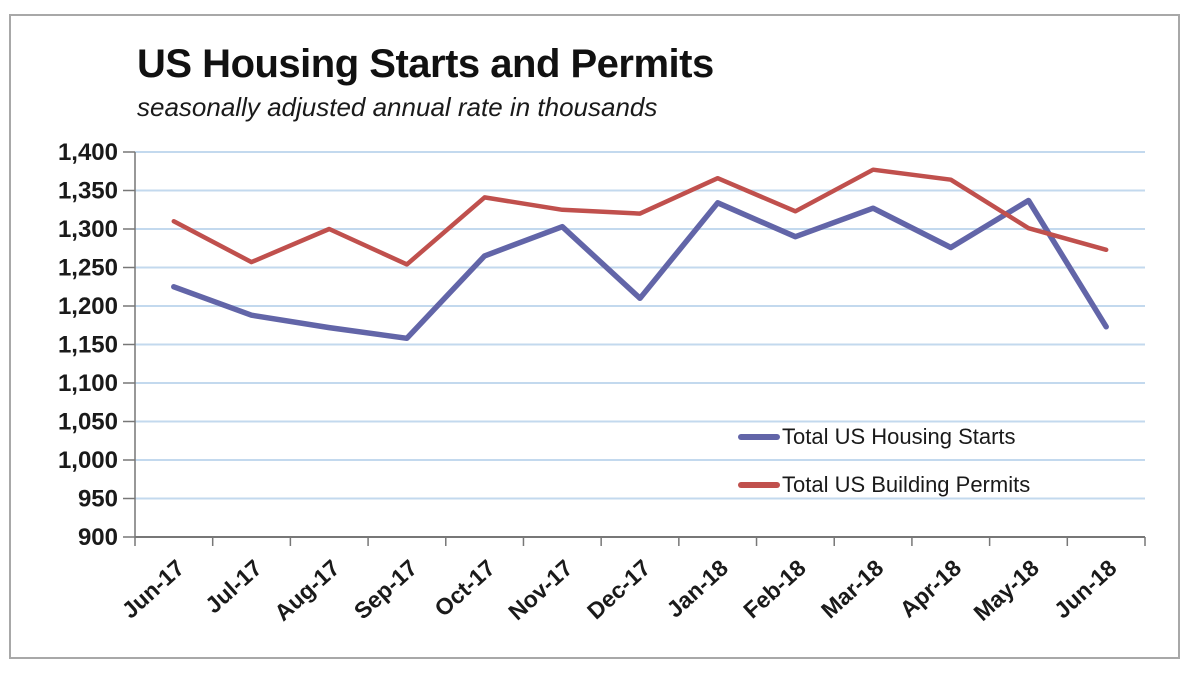  I want to click on y-axis-tick-label: 1,350, so click(88, 191).